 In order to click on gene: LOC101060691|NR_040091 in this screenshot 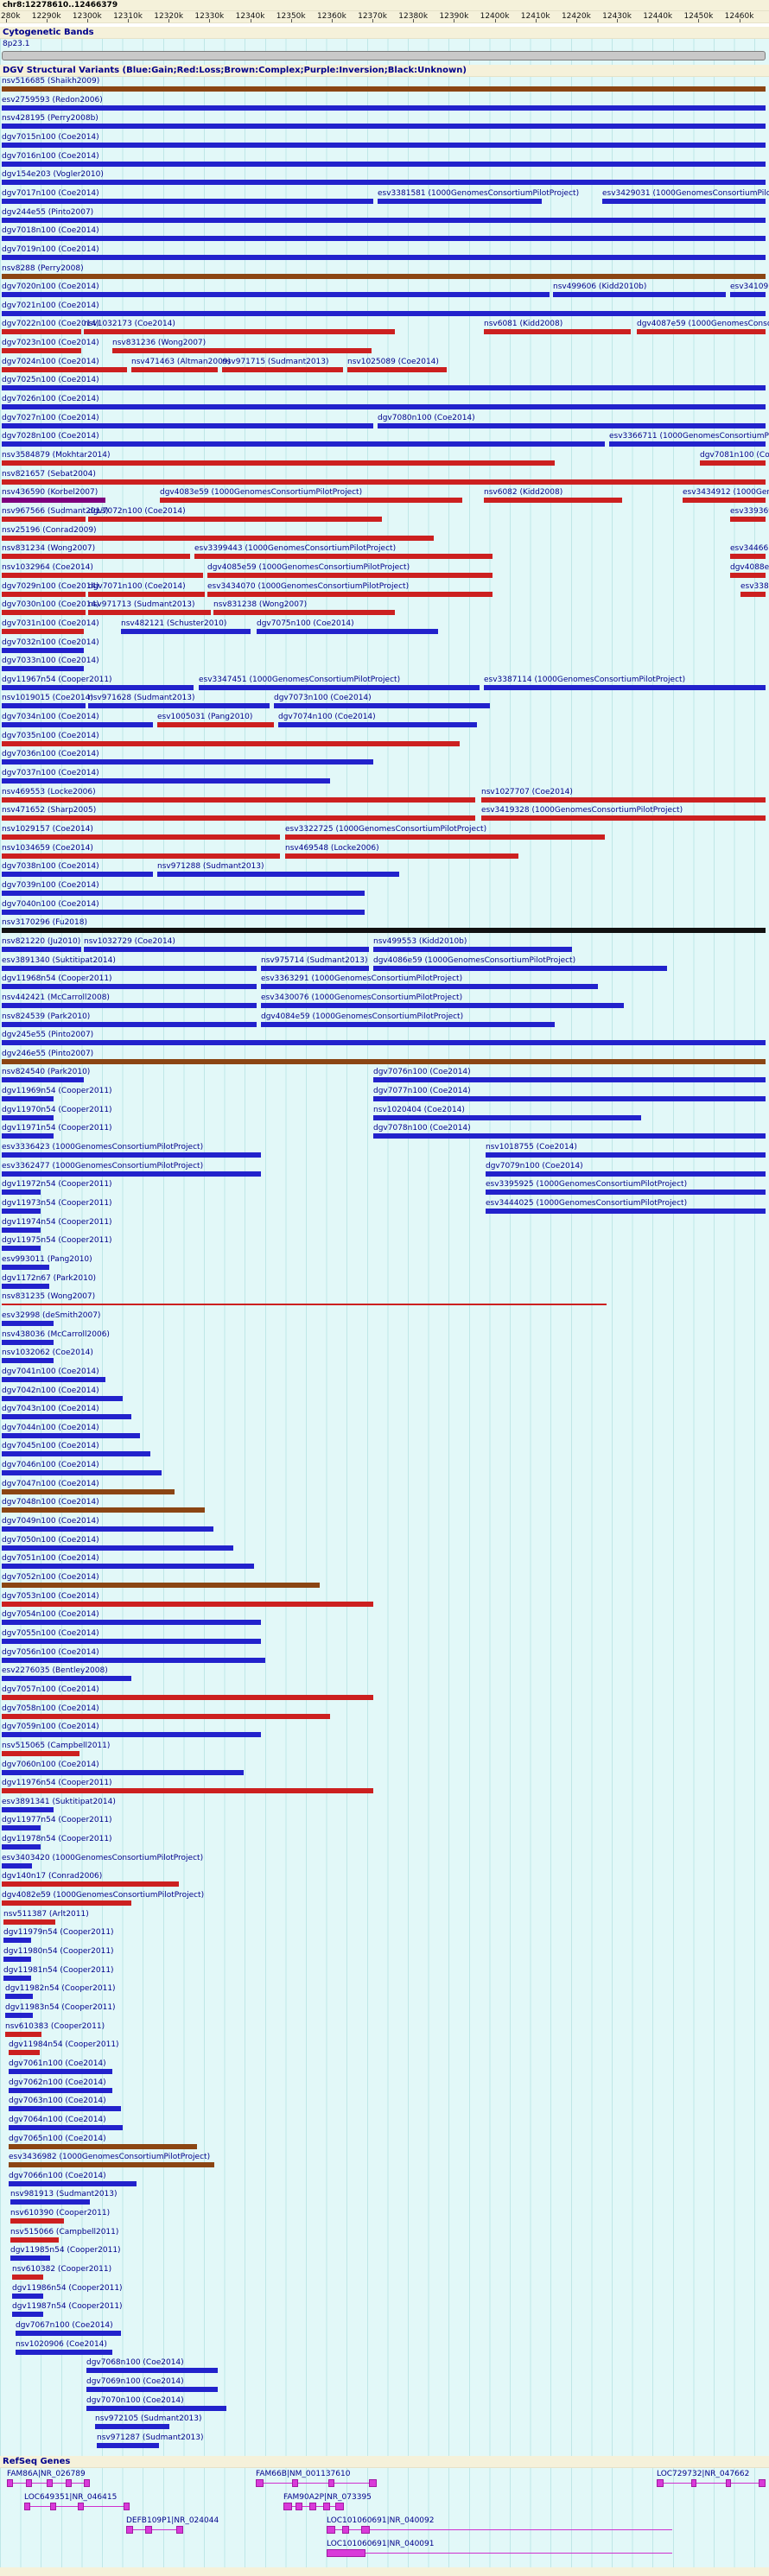, I will do `click(499, 2551)`.